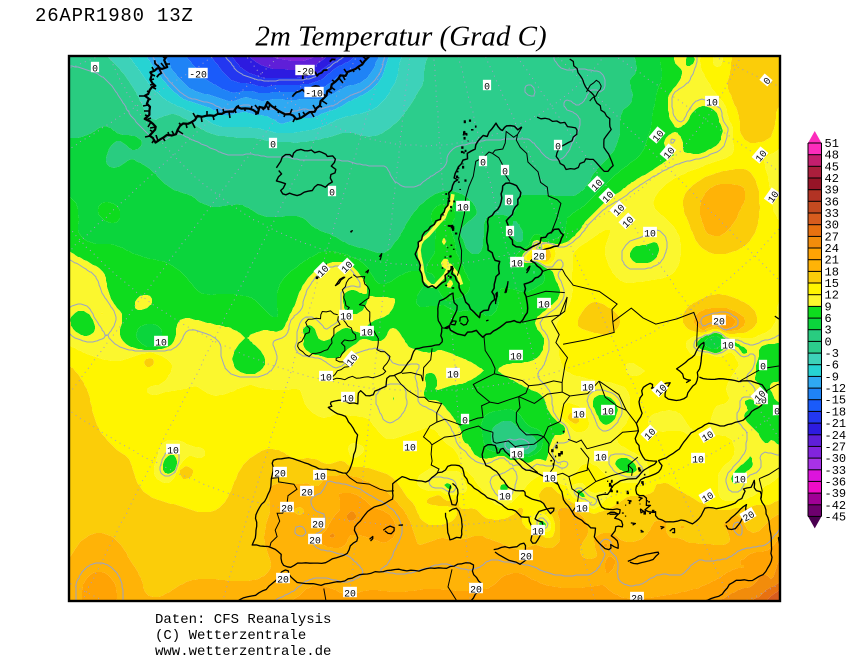  What do you see at coordinates (836, 389) in the screenshot?
I see `svg-text: -12` at bounding box center [836, 389].